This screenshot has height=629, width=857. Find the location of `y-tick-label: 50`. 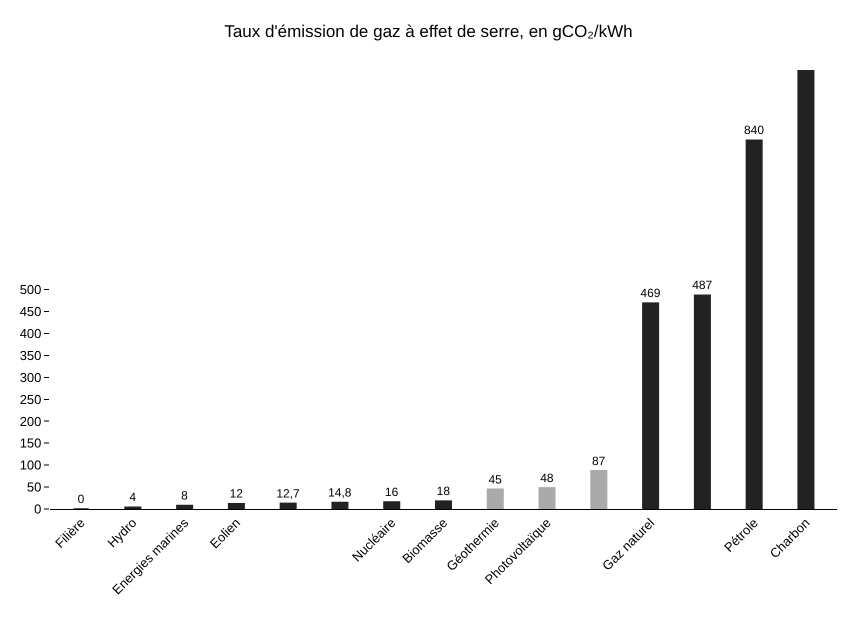

y-tick-label: 50 is located at coordinates (34, 487).